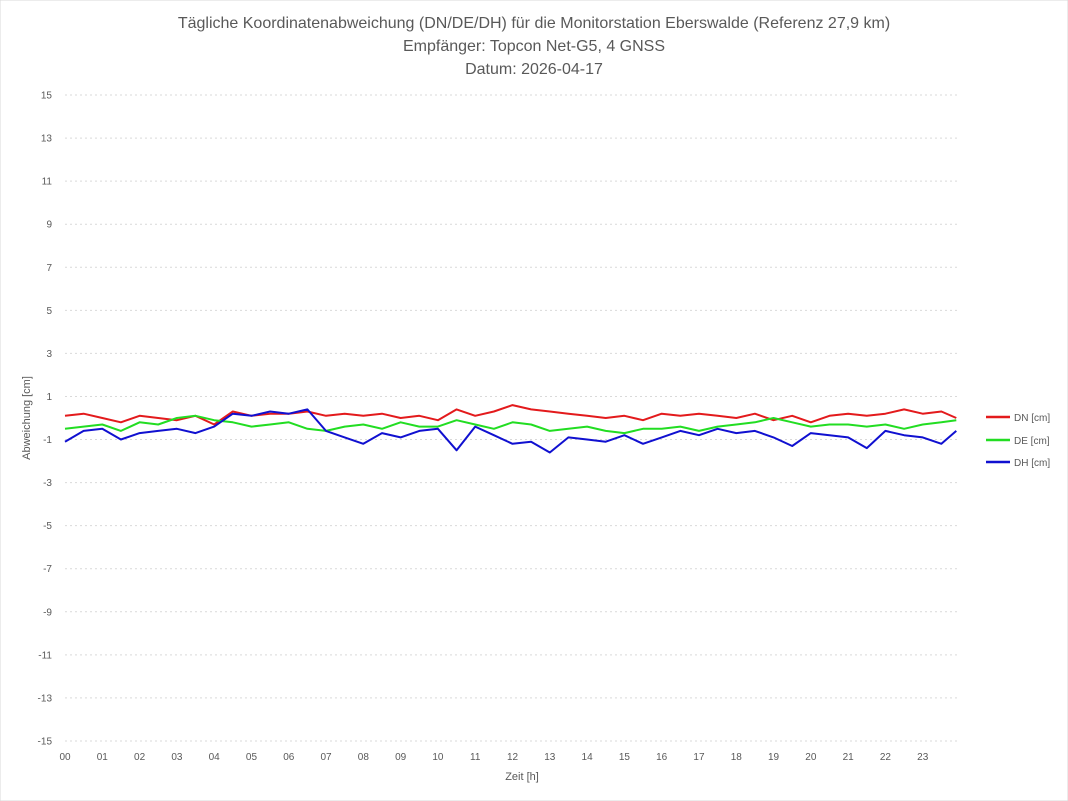 The image size is (1068, 801). I want to click on legend-label-de: DE [cm], so click(1032, 441).